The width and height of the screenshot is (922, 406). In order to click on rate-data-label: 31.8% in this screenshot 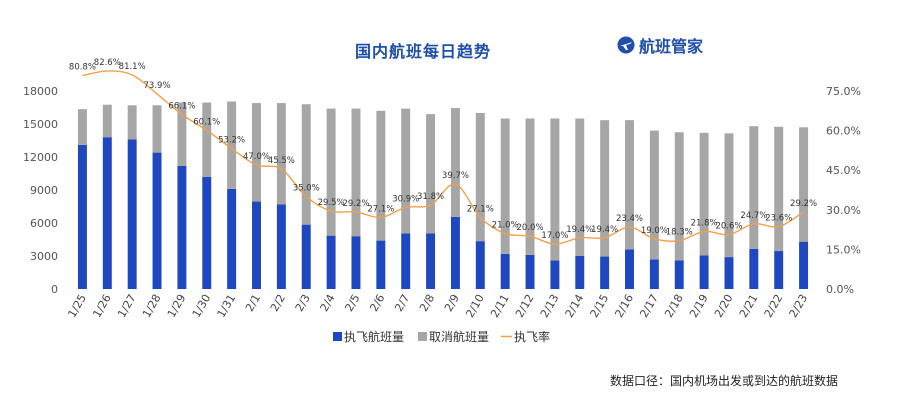, I will do `click(430, 197)`.